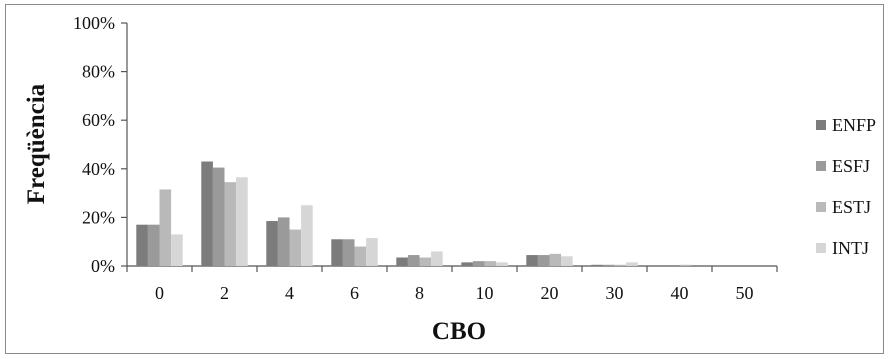  What do you see at coordinates (615, 293) in the screenshot?
I see `x-tick-label: 30` at bounding box center [615, 293].